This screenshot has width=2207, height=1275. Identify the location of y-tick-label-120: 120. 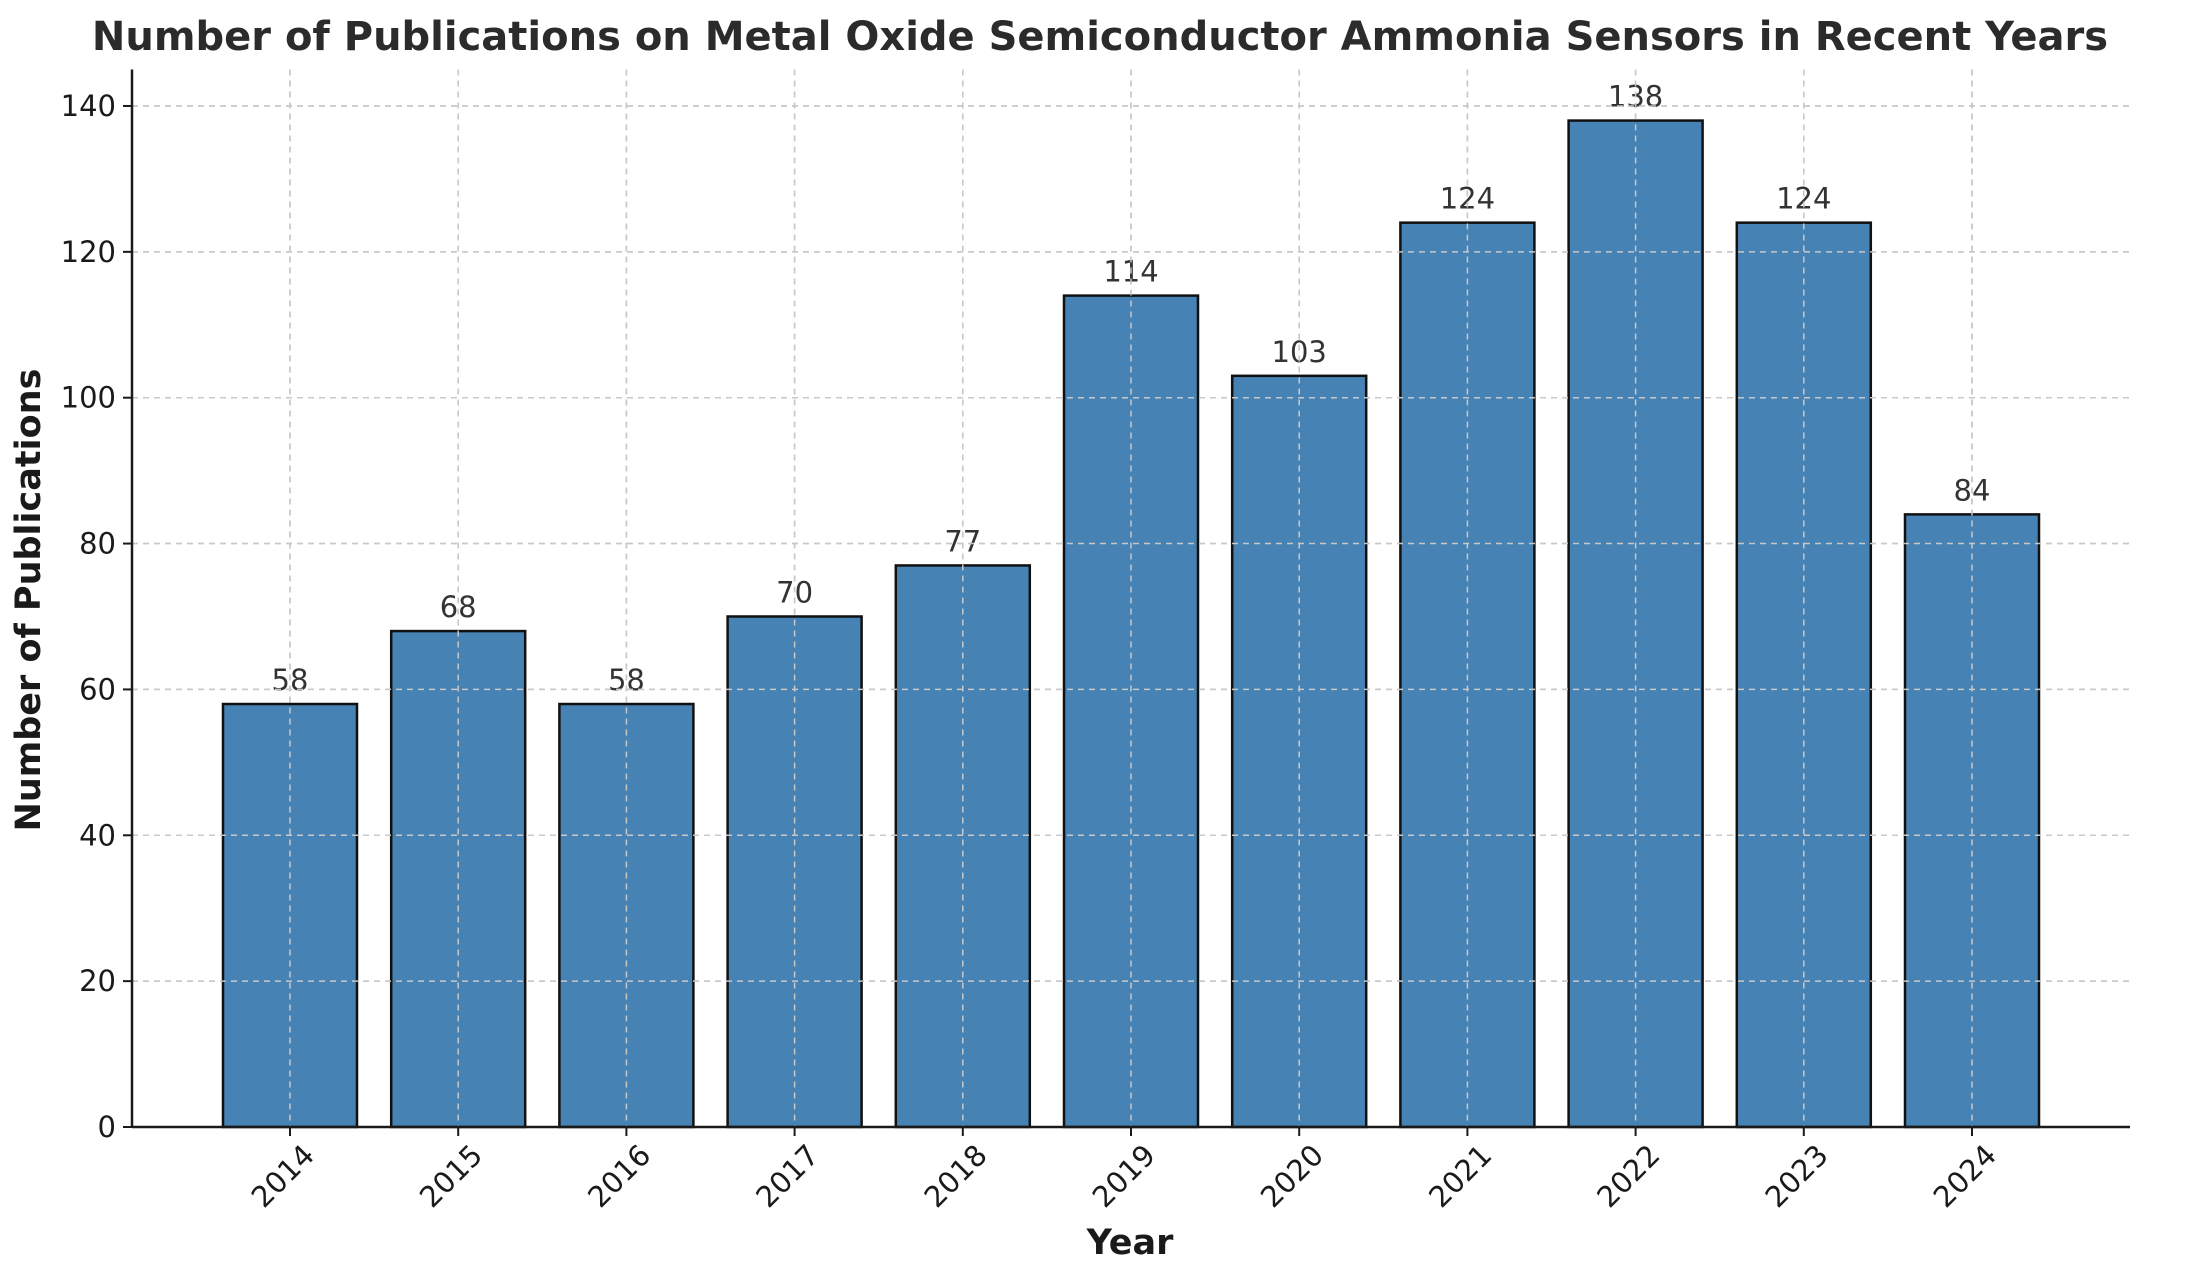
(88, 252).